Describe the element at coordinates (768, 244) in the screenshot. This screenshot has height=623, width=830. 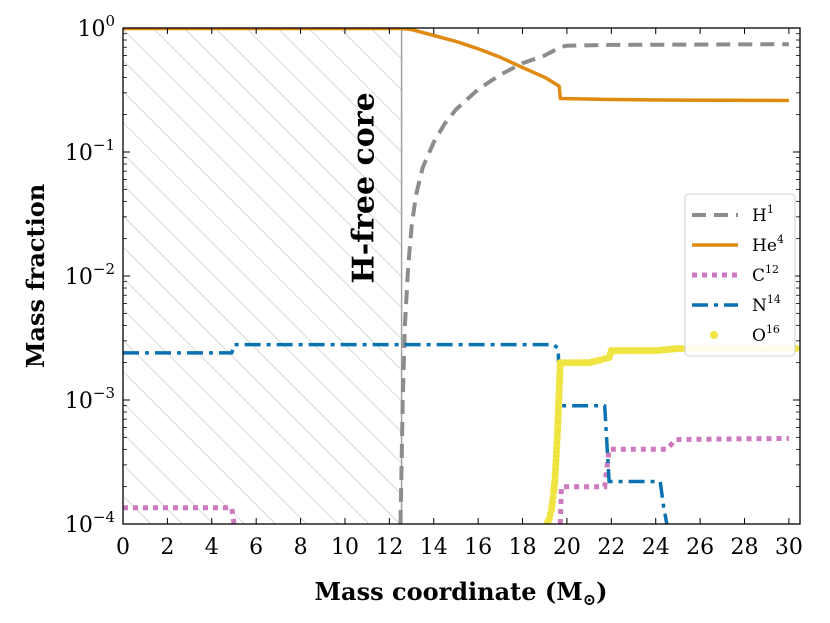
I see `legend-he4-label: He4` at that location.